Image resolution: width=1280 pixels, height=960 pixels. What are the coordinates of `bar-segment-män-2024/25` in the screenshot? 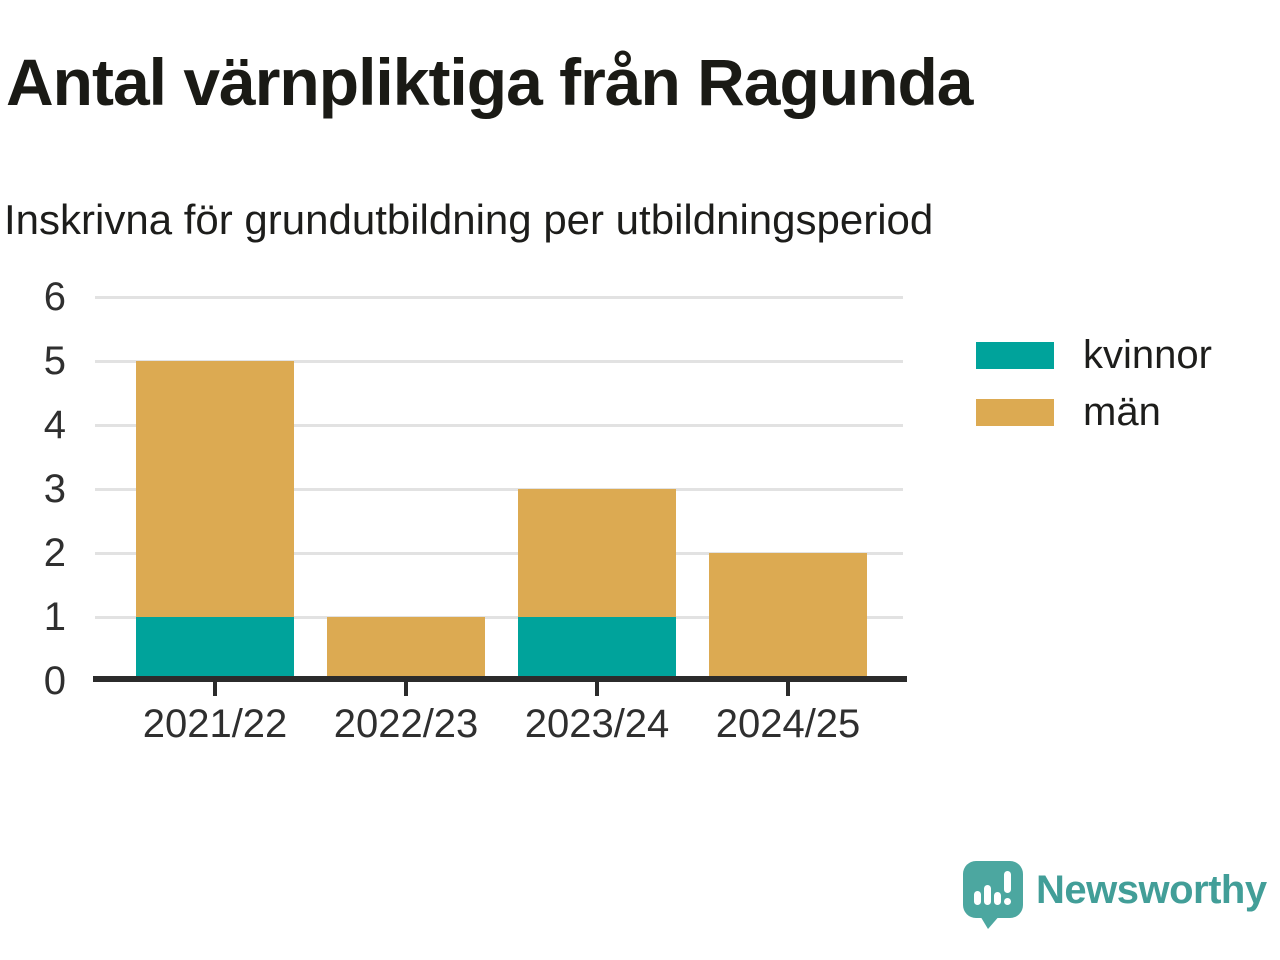 It's located at (788, 617).